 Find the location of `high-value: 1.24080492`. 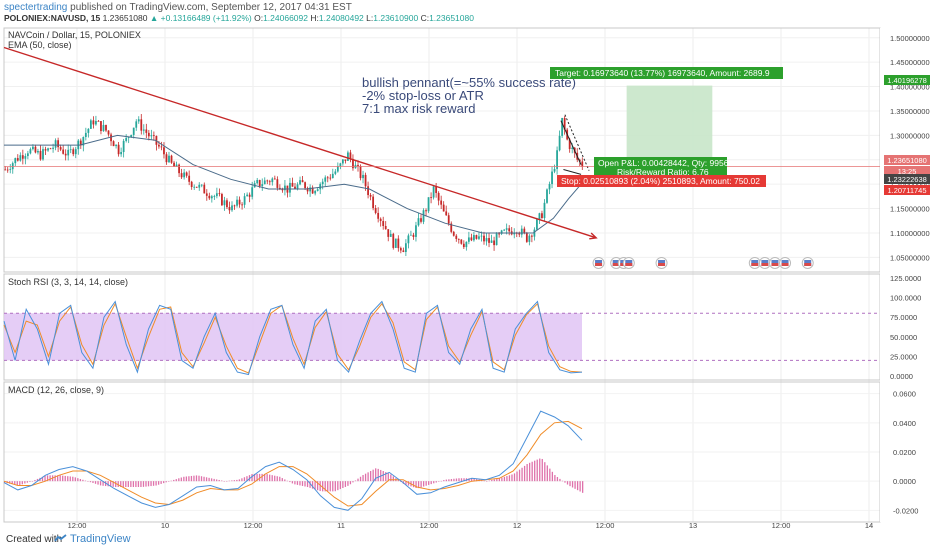

high-value: 1.24080492 is located at coordinates (341, 18).